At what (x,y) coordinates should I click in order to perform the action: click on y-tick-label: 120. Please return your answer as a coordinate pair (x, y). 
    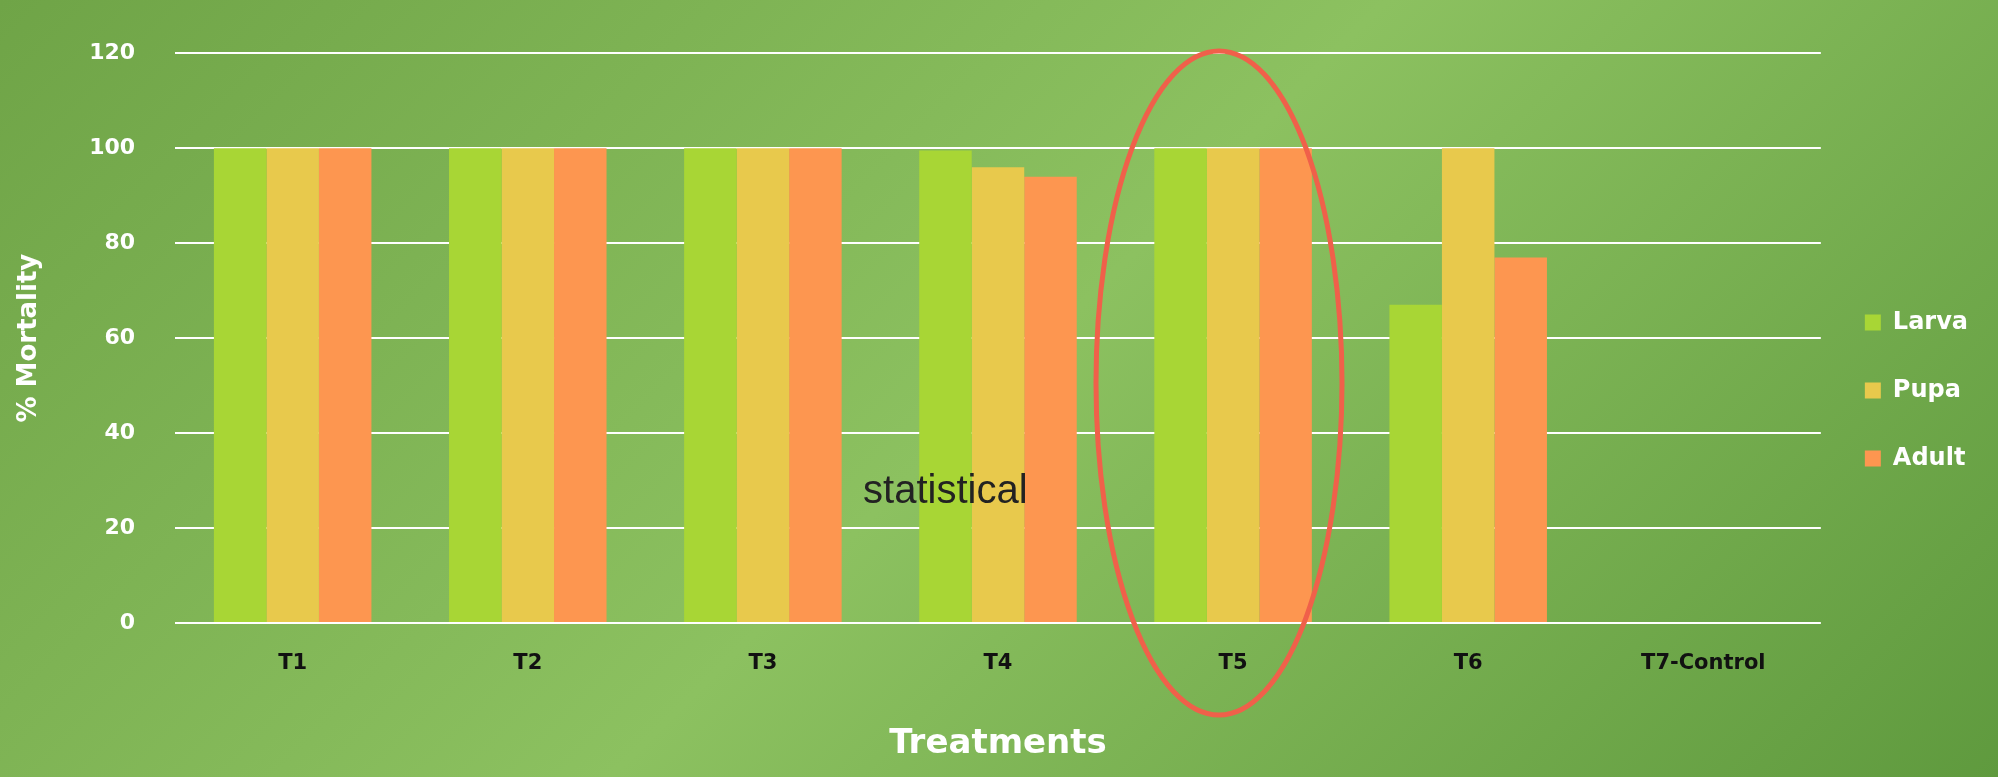
    Looking at the image, I should click on (112, 51).